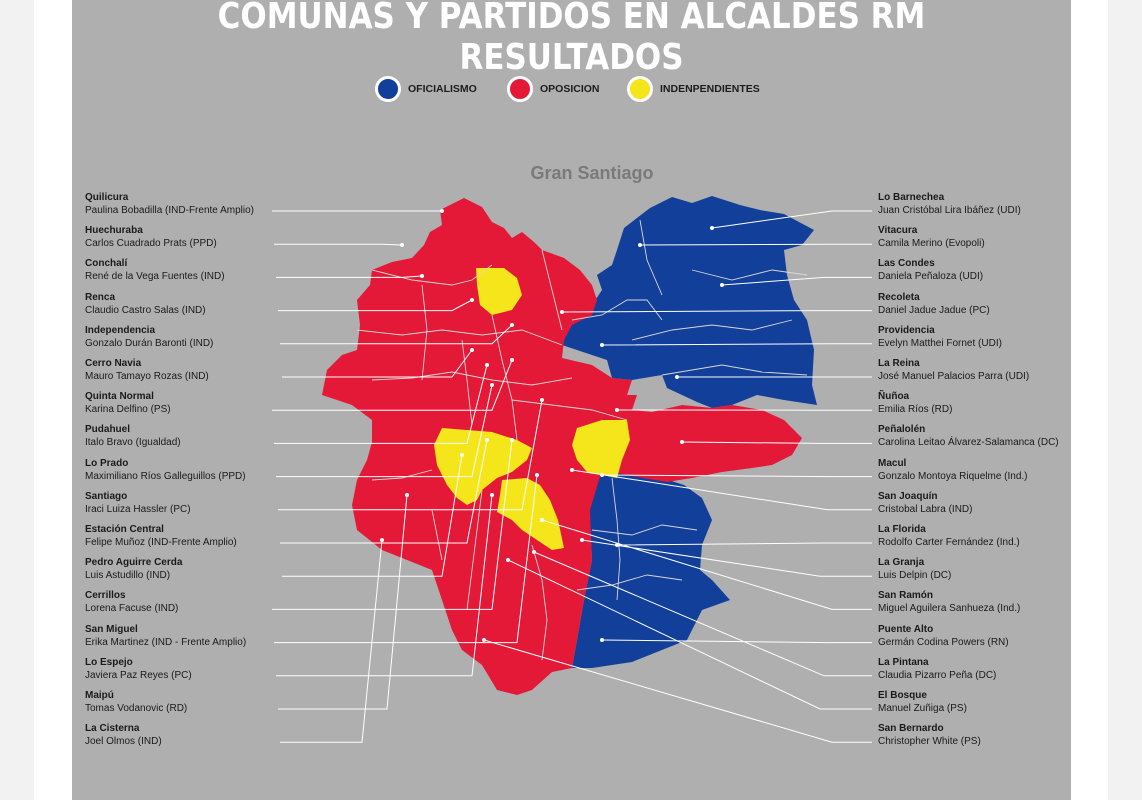 This screenshot has width=1142, height=800. I want to click on comuna-label-la-reina: La Reina José Manuel Palacios Parra (UDI), so click(974, 370).